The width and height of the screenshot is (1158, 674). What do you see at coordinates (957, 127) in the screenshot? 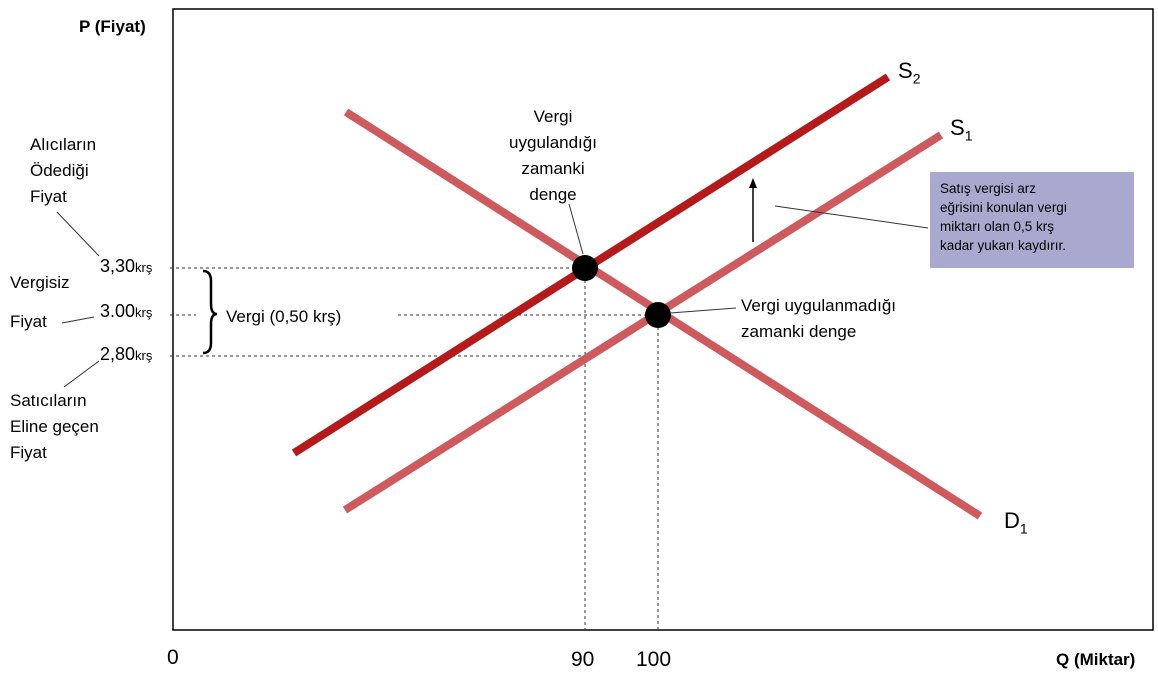
I see `s1-label-main: S` at bounding box center [957, 127].